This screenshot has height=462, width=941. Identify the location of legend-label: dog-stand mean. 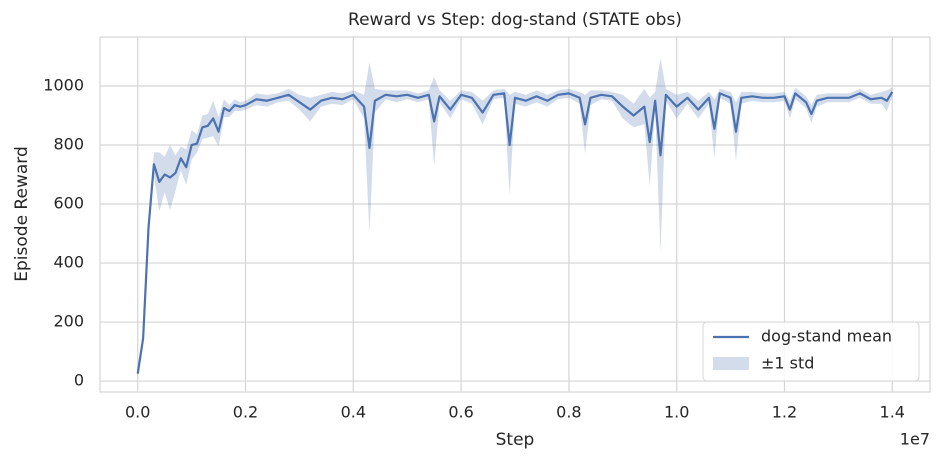
(826, 336).